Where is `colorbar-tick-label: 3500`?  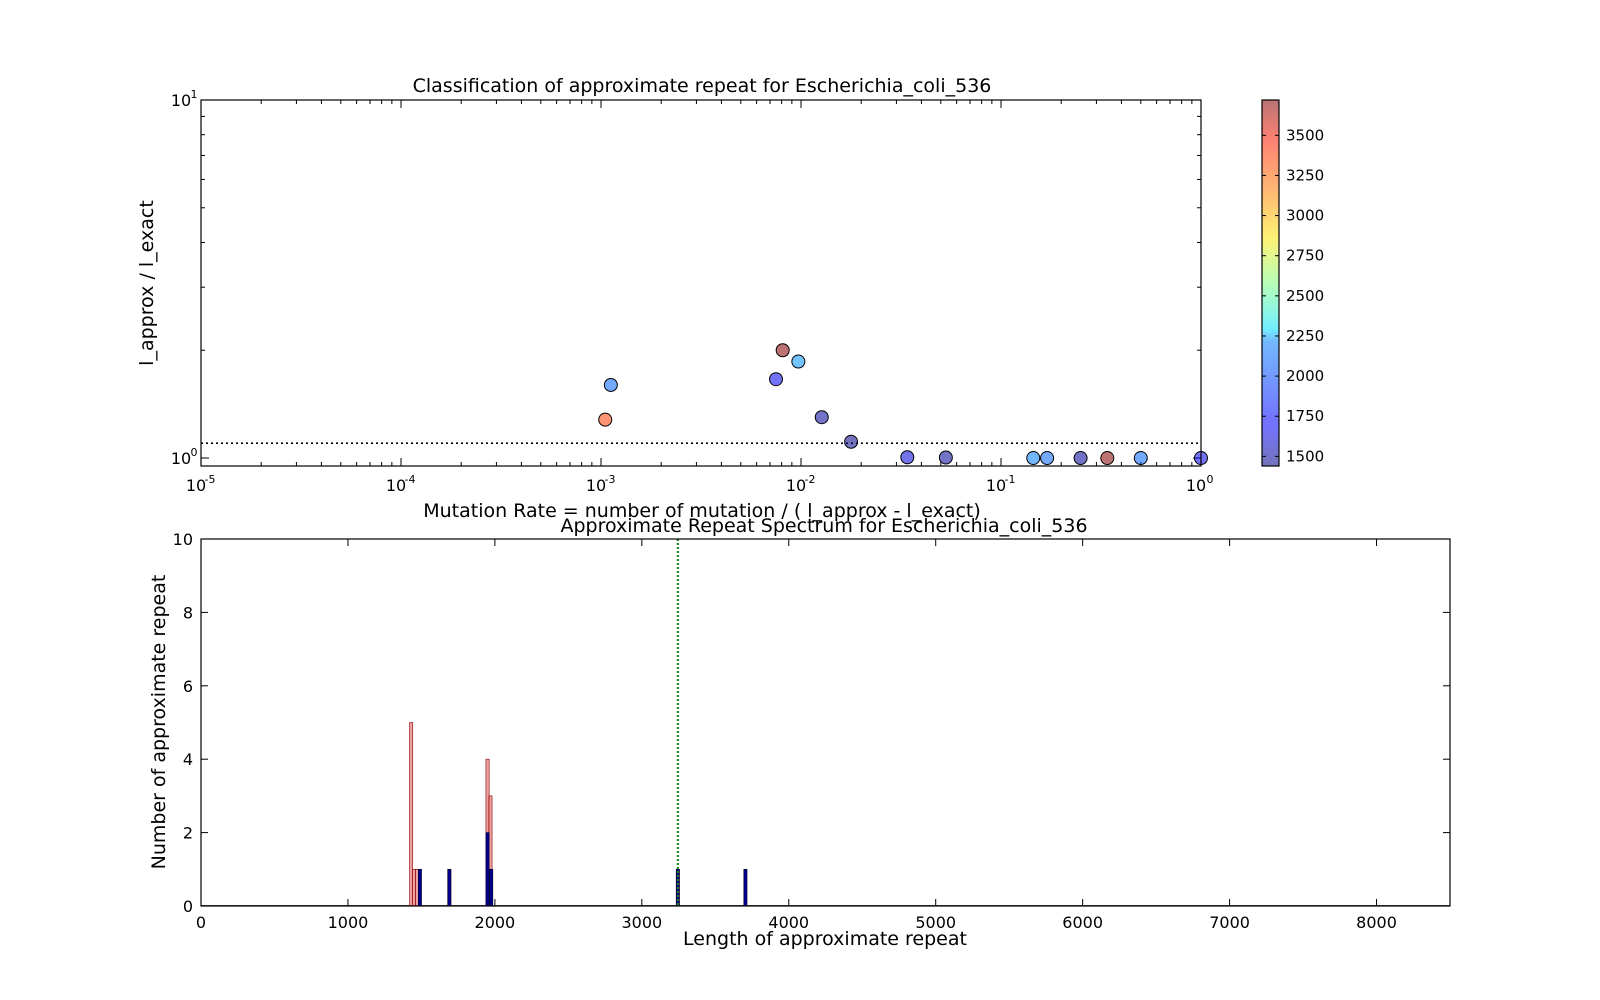
colorbar-tick-label: 3500 is located at coordinates (1305, 135).